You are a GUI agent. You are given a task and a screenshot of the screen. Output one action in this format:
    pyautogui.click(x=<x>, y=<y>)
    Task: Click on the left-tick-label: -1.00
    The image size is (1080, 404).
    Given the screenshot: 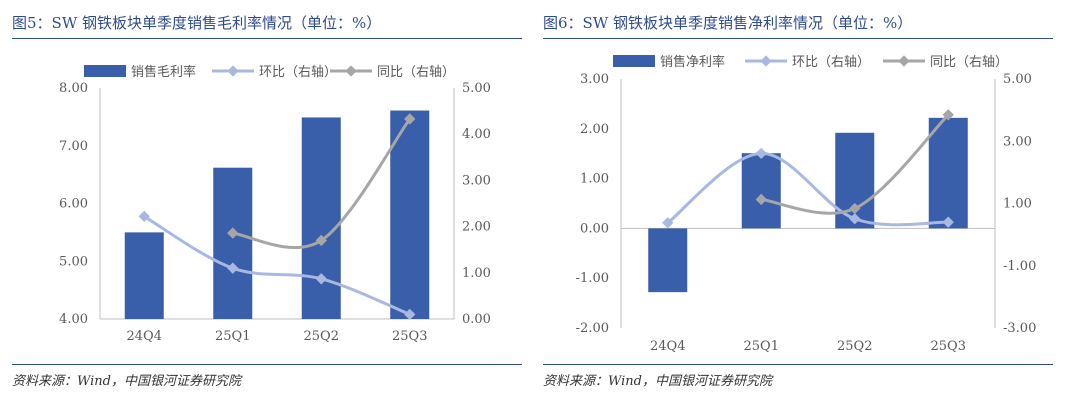 What is the action you would take?
    pyautogui.click(x=592, y=278)
    